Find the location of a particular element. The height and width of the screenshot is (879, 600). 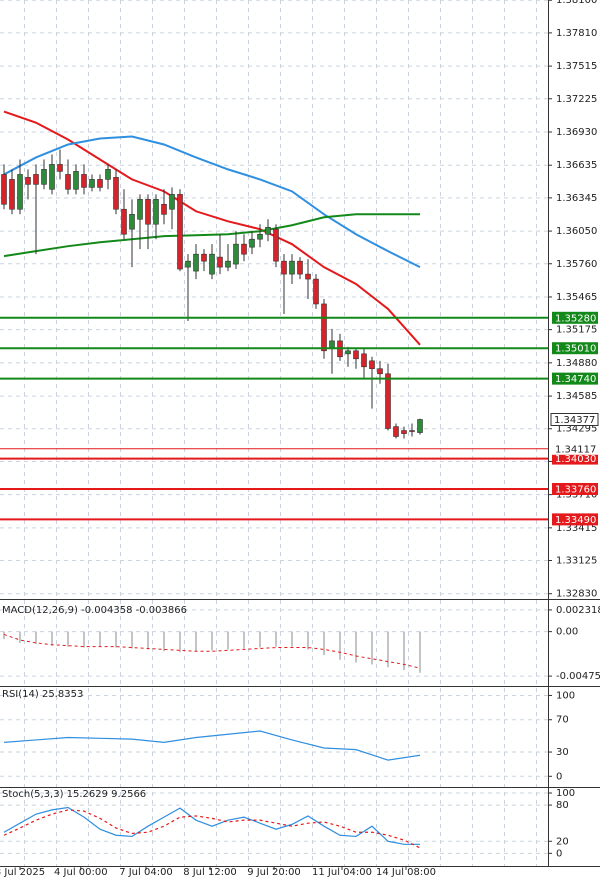

y-tick-label: 1.37225 is located at coordinates (576, 99).